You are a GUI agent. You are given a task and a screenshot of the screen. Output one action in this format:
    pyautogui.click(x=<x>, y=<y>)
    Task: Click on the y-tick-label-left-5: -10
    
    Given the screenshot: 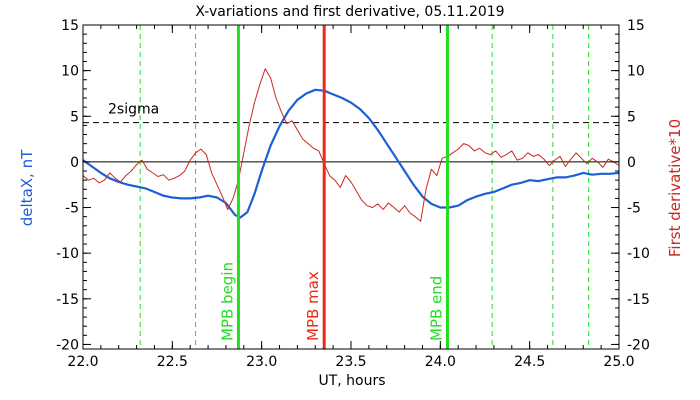 What is the action you would take?
    pyautogui.click(x=67, y=254)
    